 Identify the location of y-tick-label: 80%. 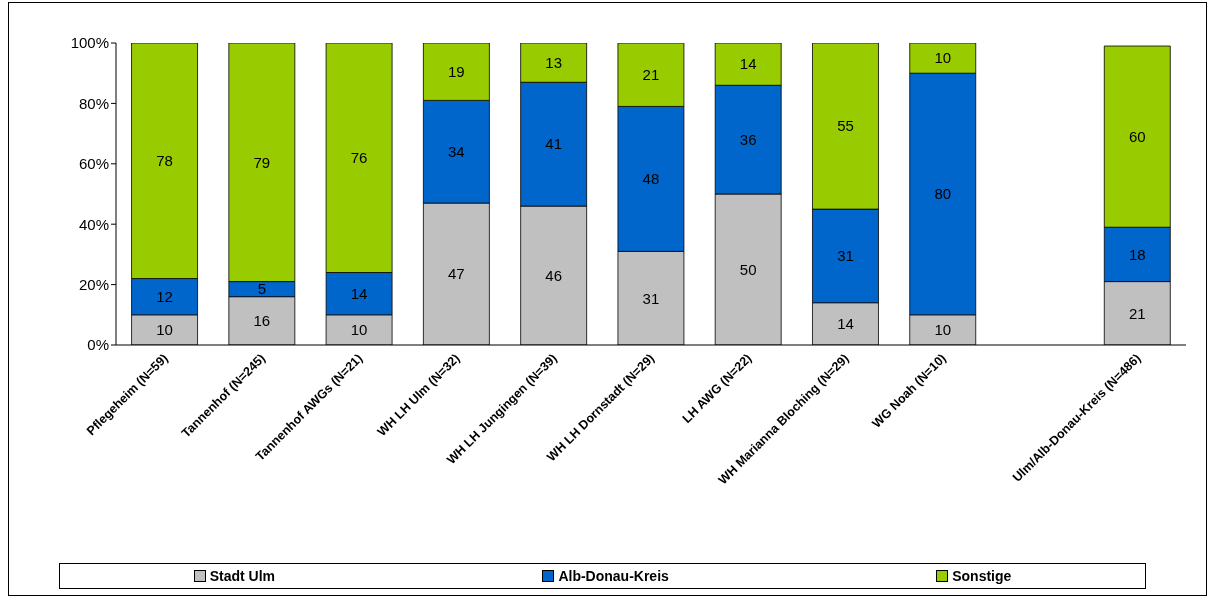
(93, 103).